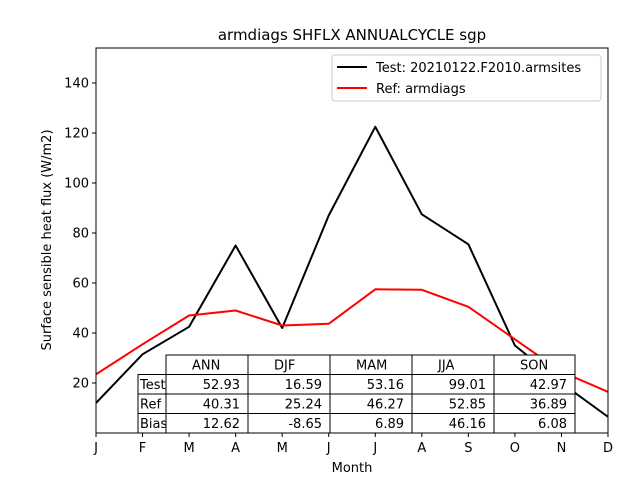 Image resolution: width=640 pixels, height=480 pixels. I want to click on table-cell-value: 6.89, so click(389, 424).